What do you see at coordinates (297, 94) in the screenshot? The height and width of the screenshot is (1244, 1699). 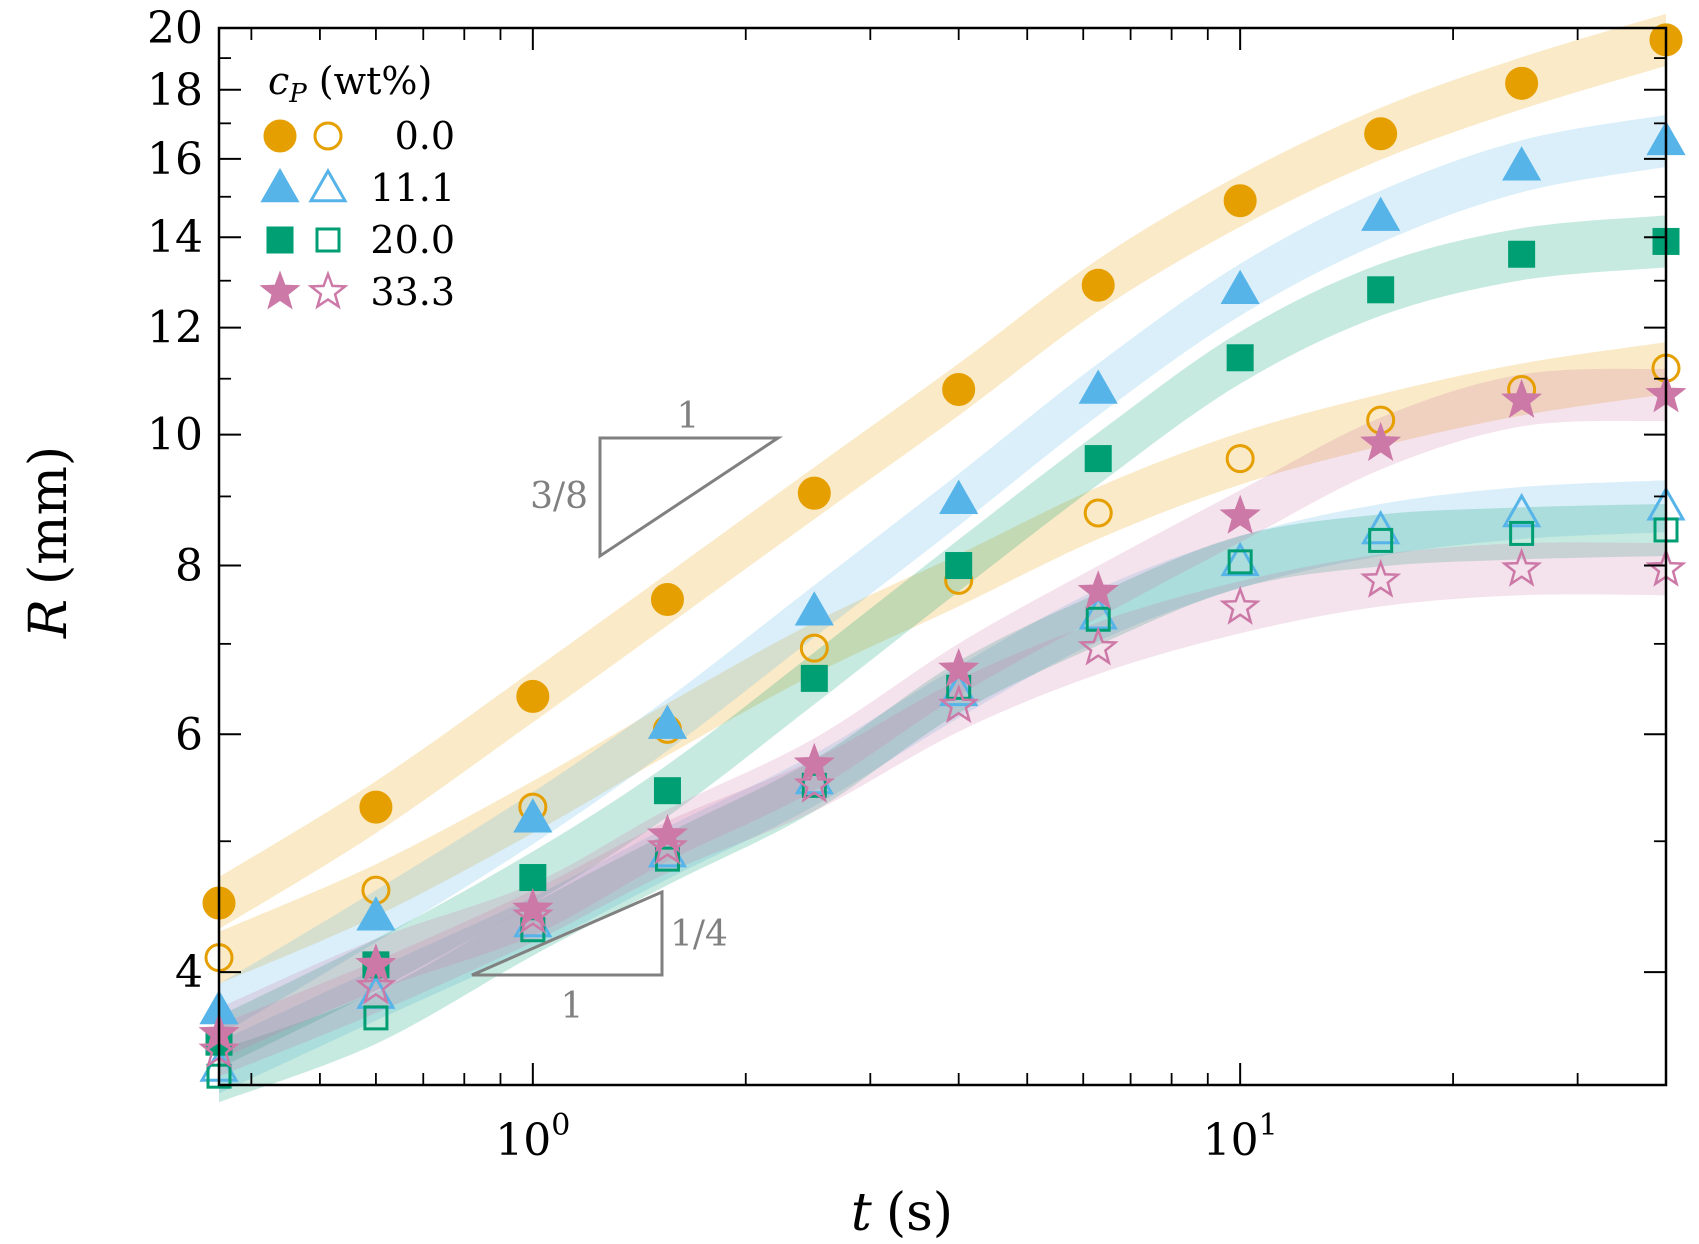 I see `legend-title-sub: P` at bounding box center [297, 94].